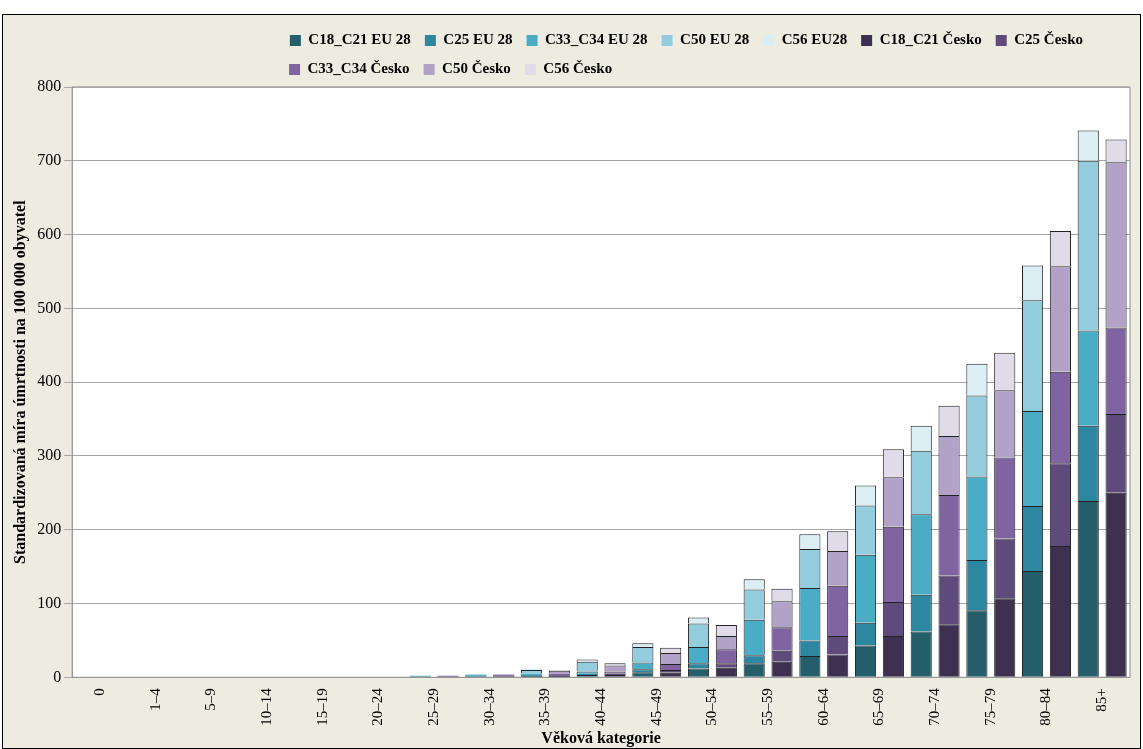 This screenshot has width=1143, height=749. What do you see at coordinates (210, 699) in the screenshot?
I see `x-tick-label: 5–9` at bounding box center [210, 699].